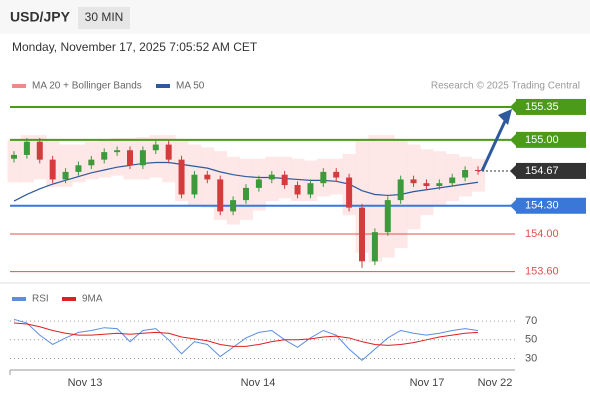 Image resolution: width=590 pixels, height=400 pixels. I want to click on credit: Research © 2025 Trading Central, so click(505, 86).